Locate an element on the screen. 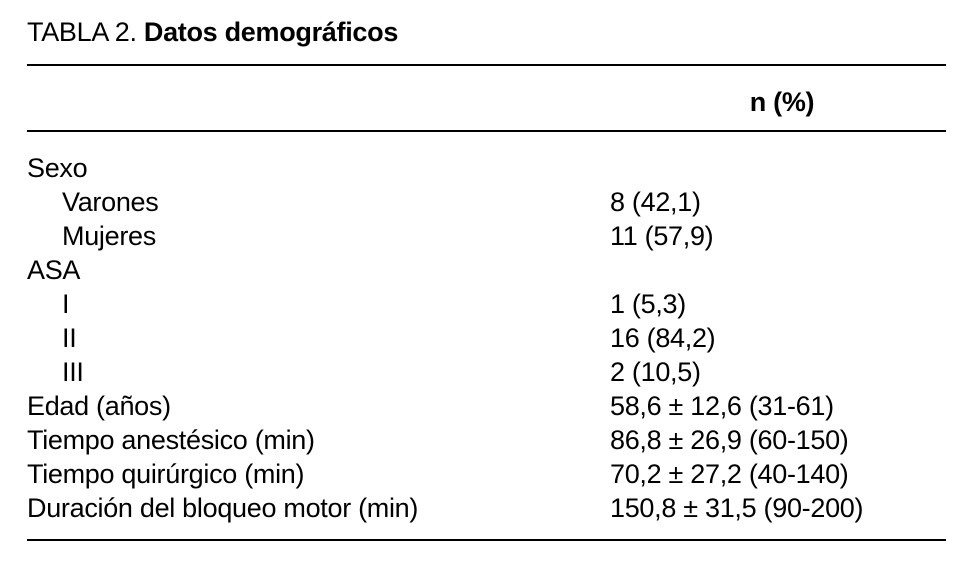  bottom-rule is located at coordinates (486, 540).